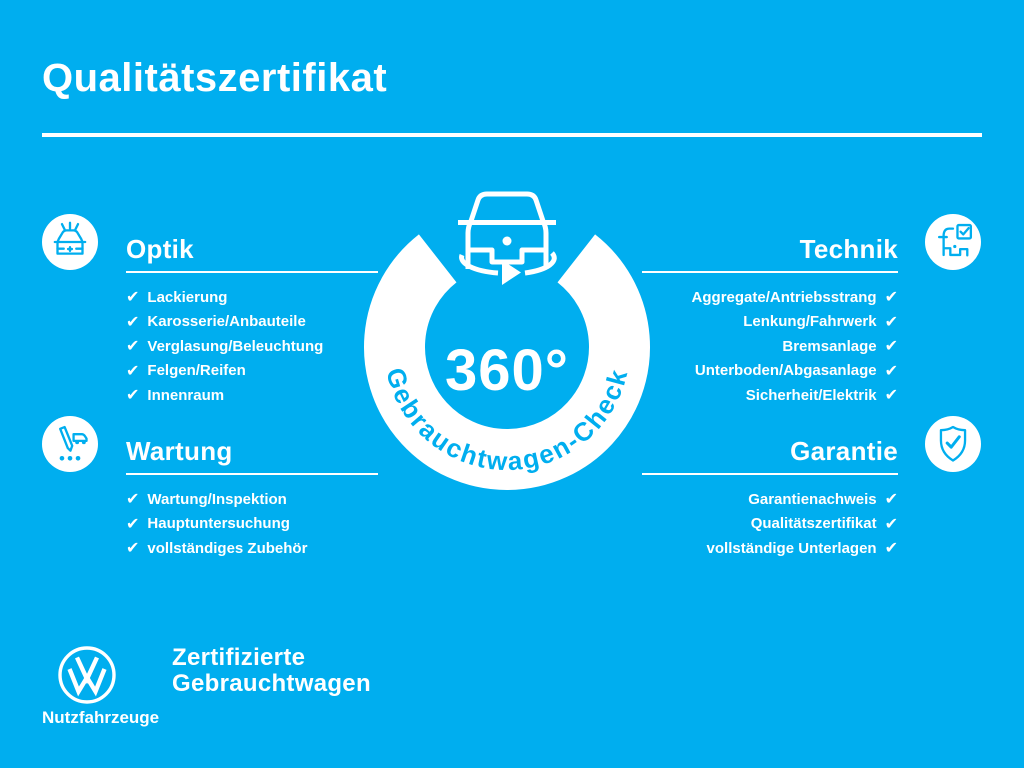  What do you see at coordinates (179, 451) in the screenshot?
I see `section-title-wartung: Wartung` at bounding box center [179, 451].